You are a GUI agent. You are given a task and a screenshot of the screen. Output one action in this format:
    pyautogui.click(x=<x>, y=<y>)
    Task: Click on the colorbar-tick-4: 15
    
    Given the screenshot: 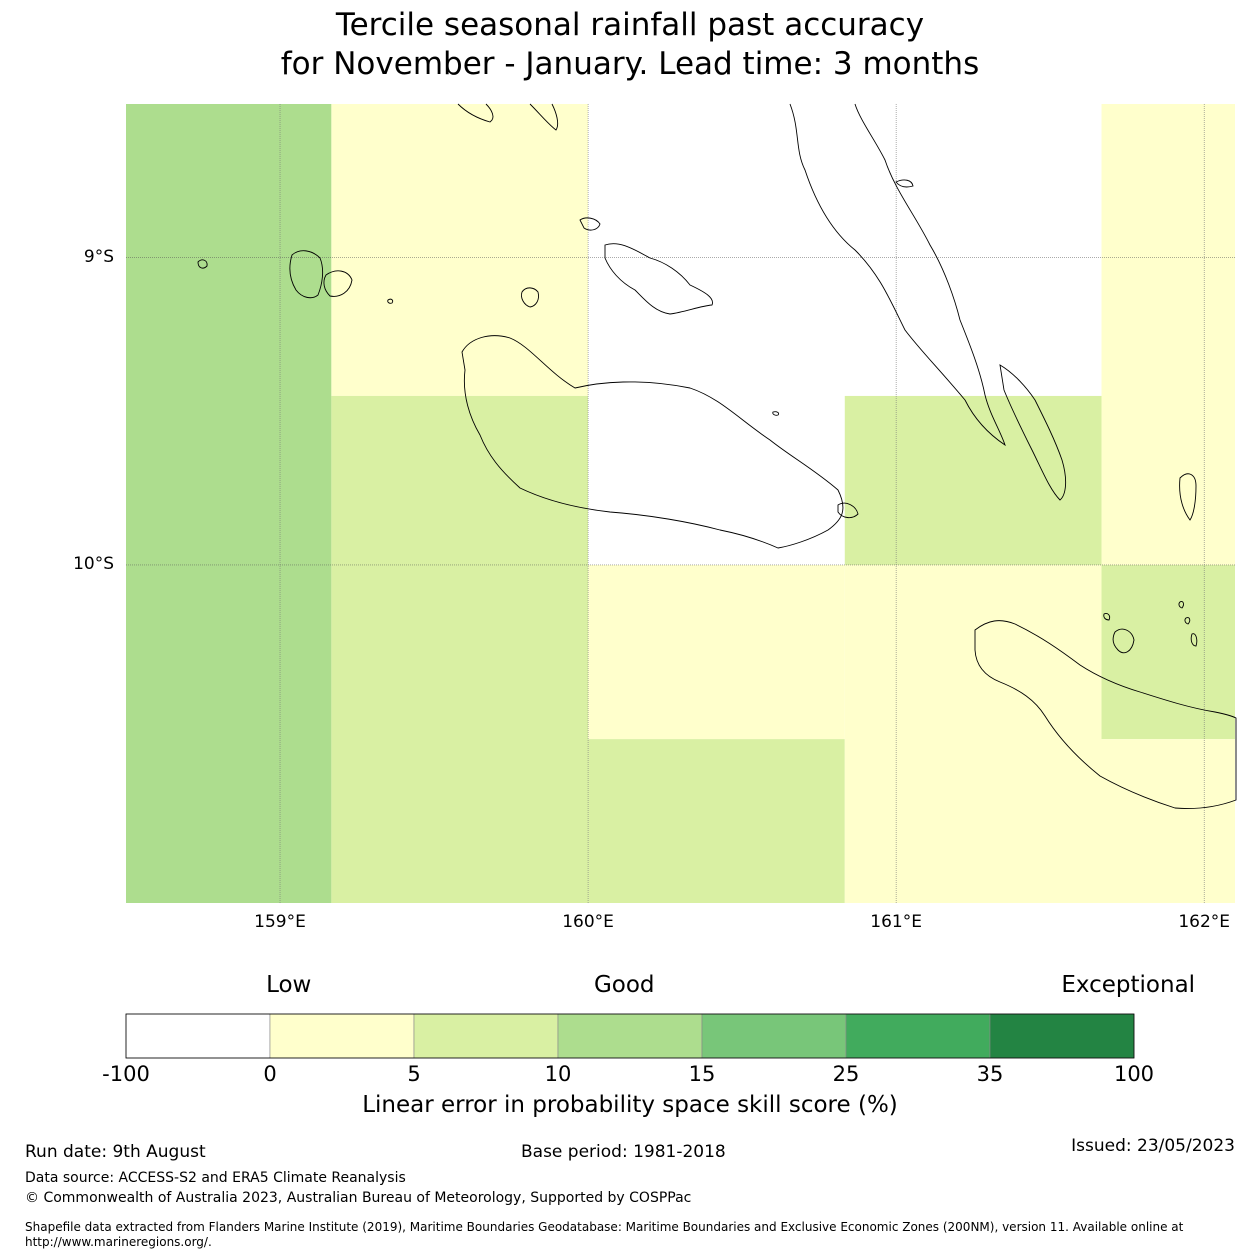 What is the action you would take?
    pyautogui.click(x=702, y=1074)
    